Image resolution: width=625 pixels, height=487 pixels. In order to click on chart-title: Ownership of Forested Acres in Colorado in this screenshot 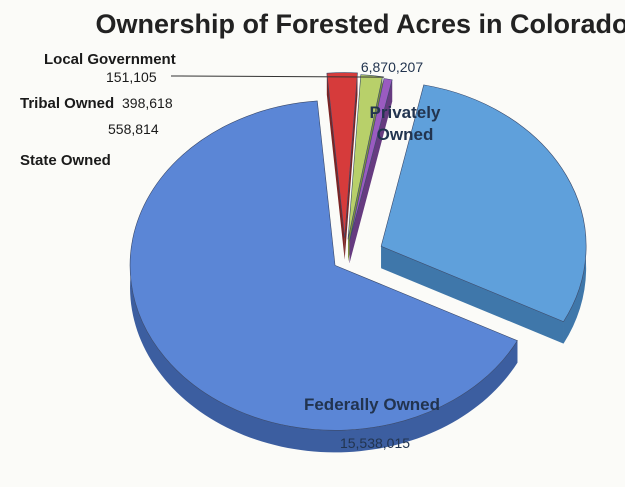, I will do `click(360, 24)`.